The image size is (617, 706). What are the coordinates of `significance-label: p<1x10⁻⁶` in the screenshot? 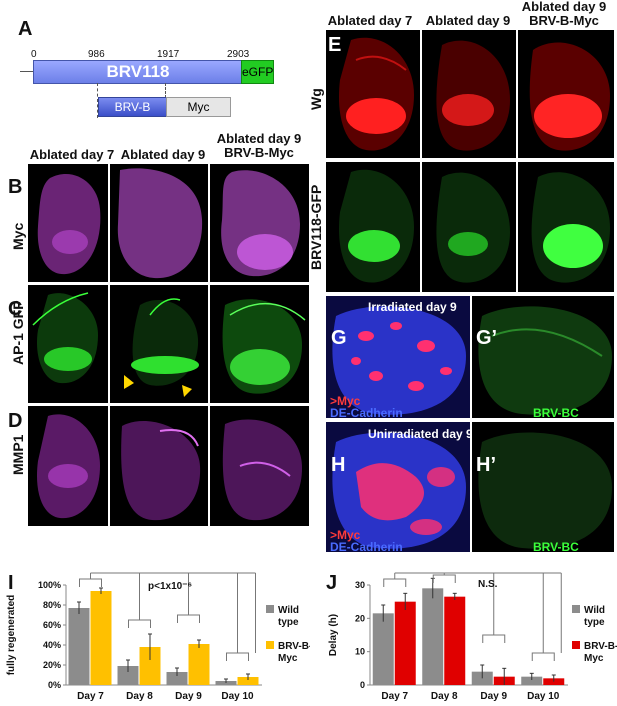 It's located at (170, 586).